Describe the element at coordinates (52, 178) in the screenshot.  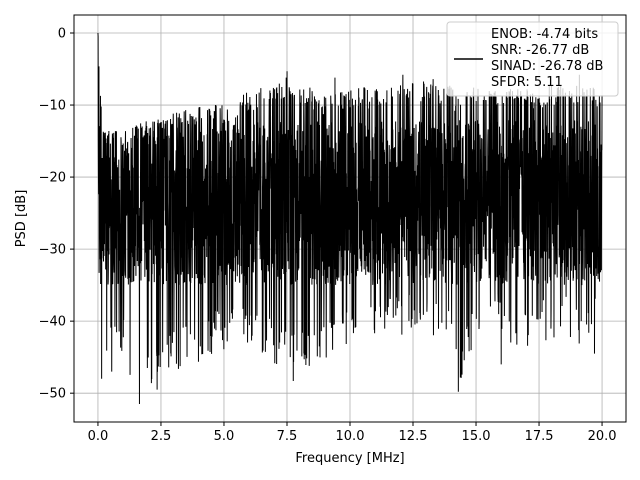
I see `y-tick-label: −20` at that location.